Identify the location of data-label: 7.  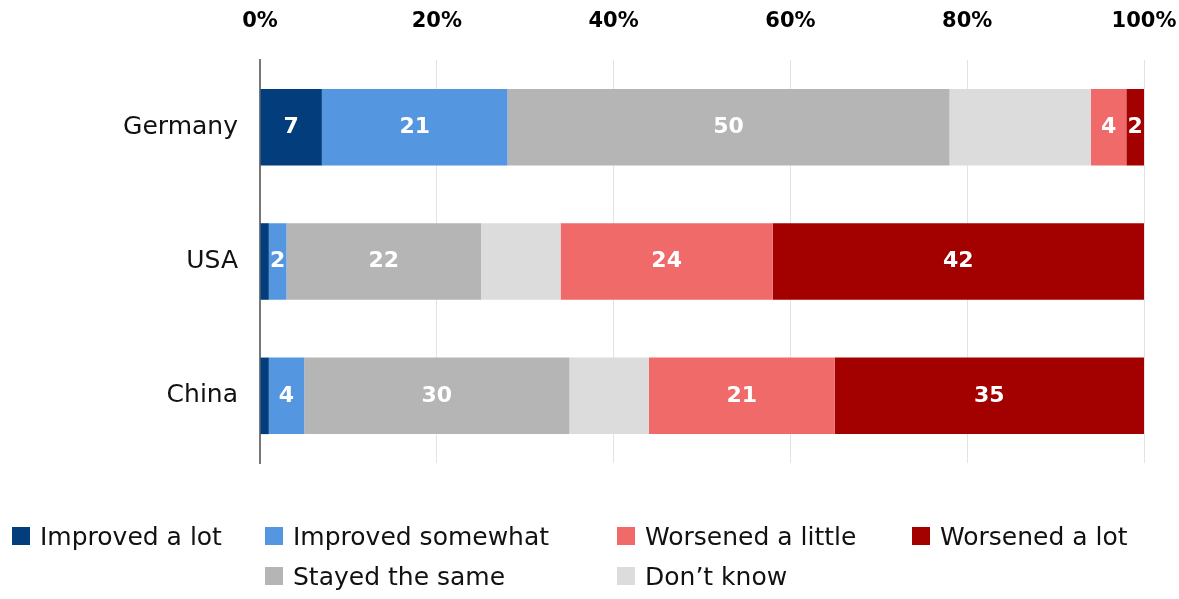
(291, 125).